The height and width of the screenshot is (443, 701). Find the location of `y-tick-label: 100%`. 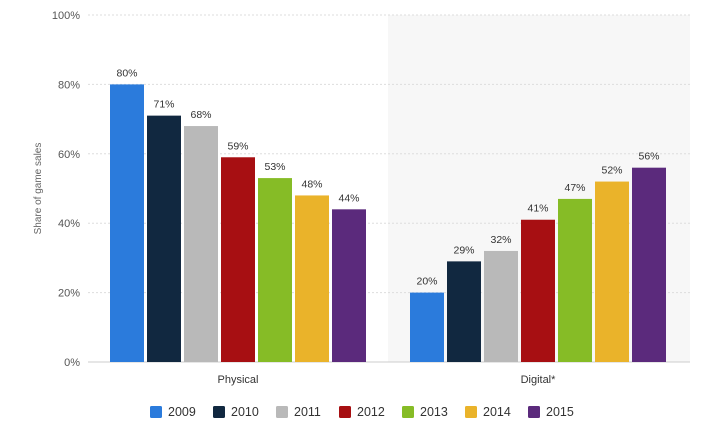

y-tick-label: 100% is located at coordinates (66, 16).